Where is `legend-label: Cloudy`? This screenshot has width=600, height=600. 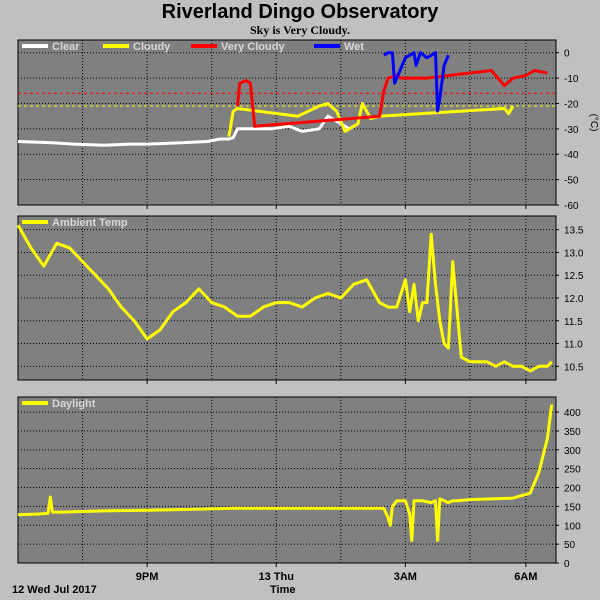
legend-label: Cloudy is located at coordinates (152, 47).